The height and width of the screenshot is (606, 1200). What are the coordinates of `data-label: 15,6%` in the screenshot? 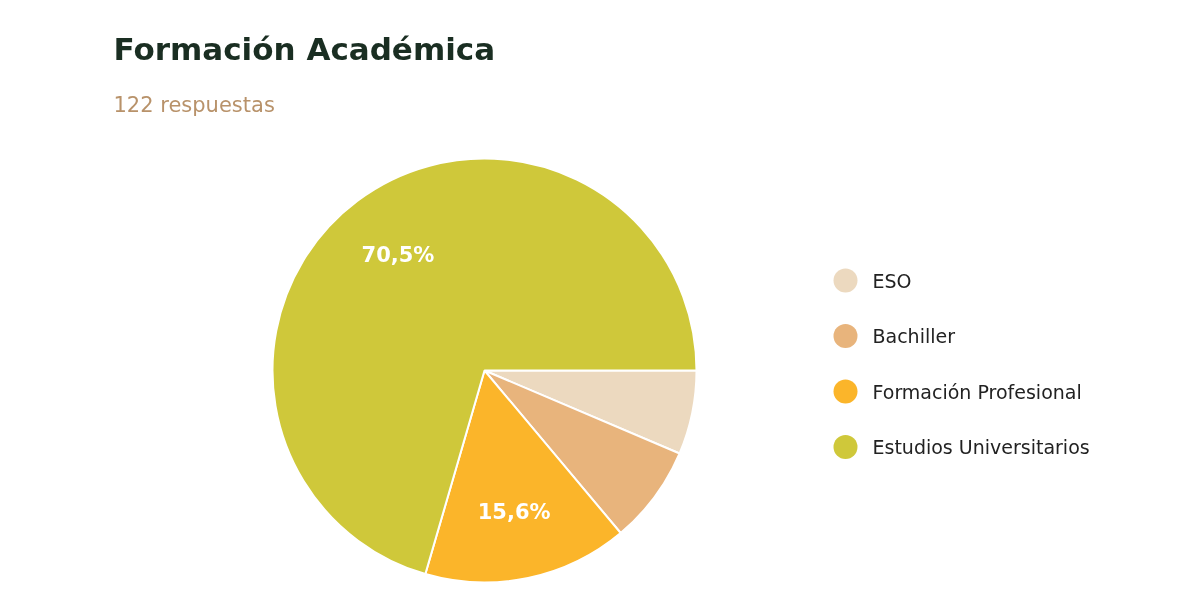 It's located at (514, 511).